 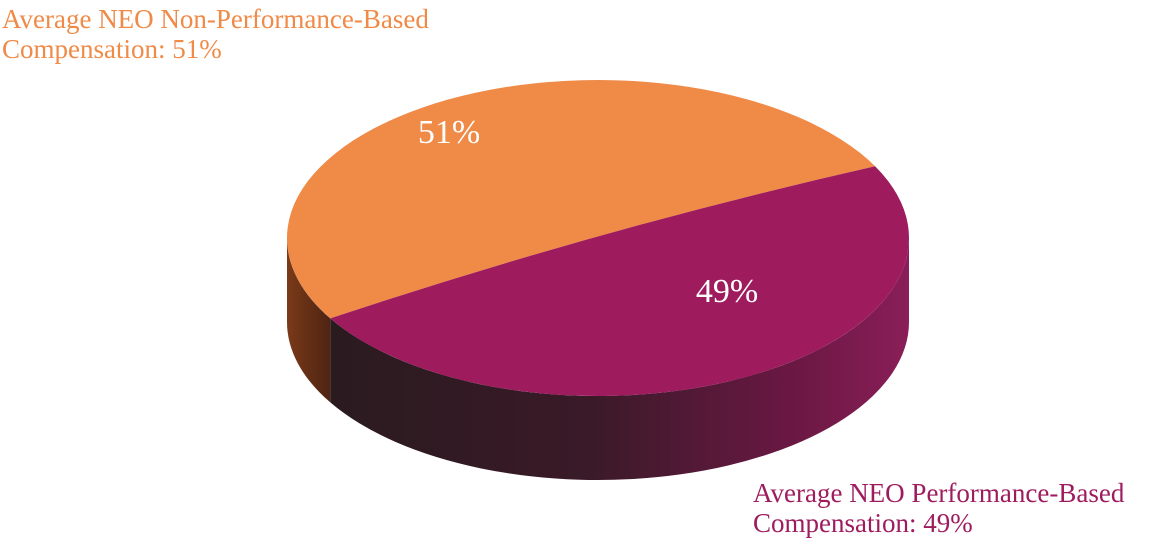 I want to click on callout-non-performance-line-2: Compensation: 51%, so click(x=112, y=49).